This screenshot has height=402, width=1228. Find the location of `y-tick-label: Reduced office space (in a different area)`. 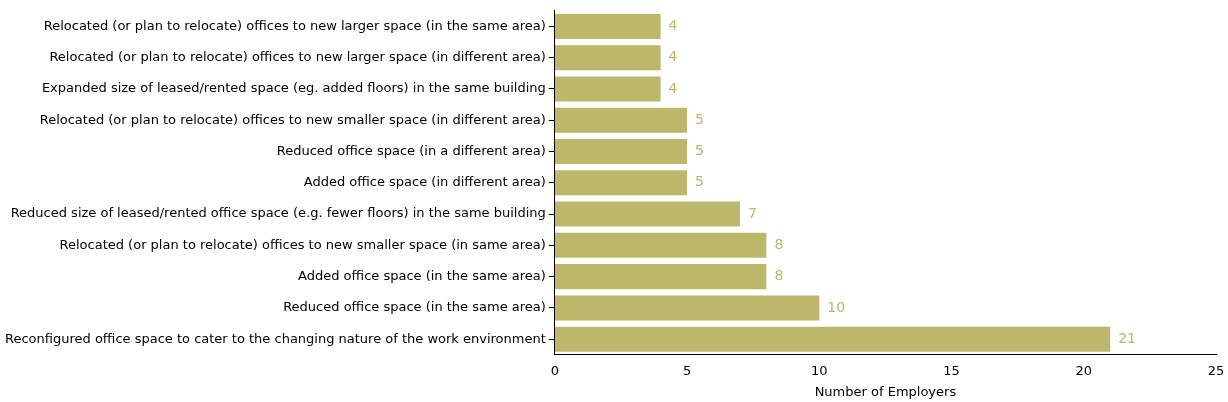

y-tick-label: Reduced office space (in a different area) is located at coordinates (411, 150).